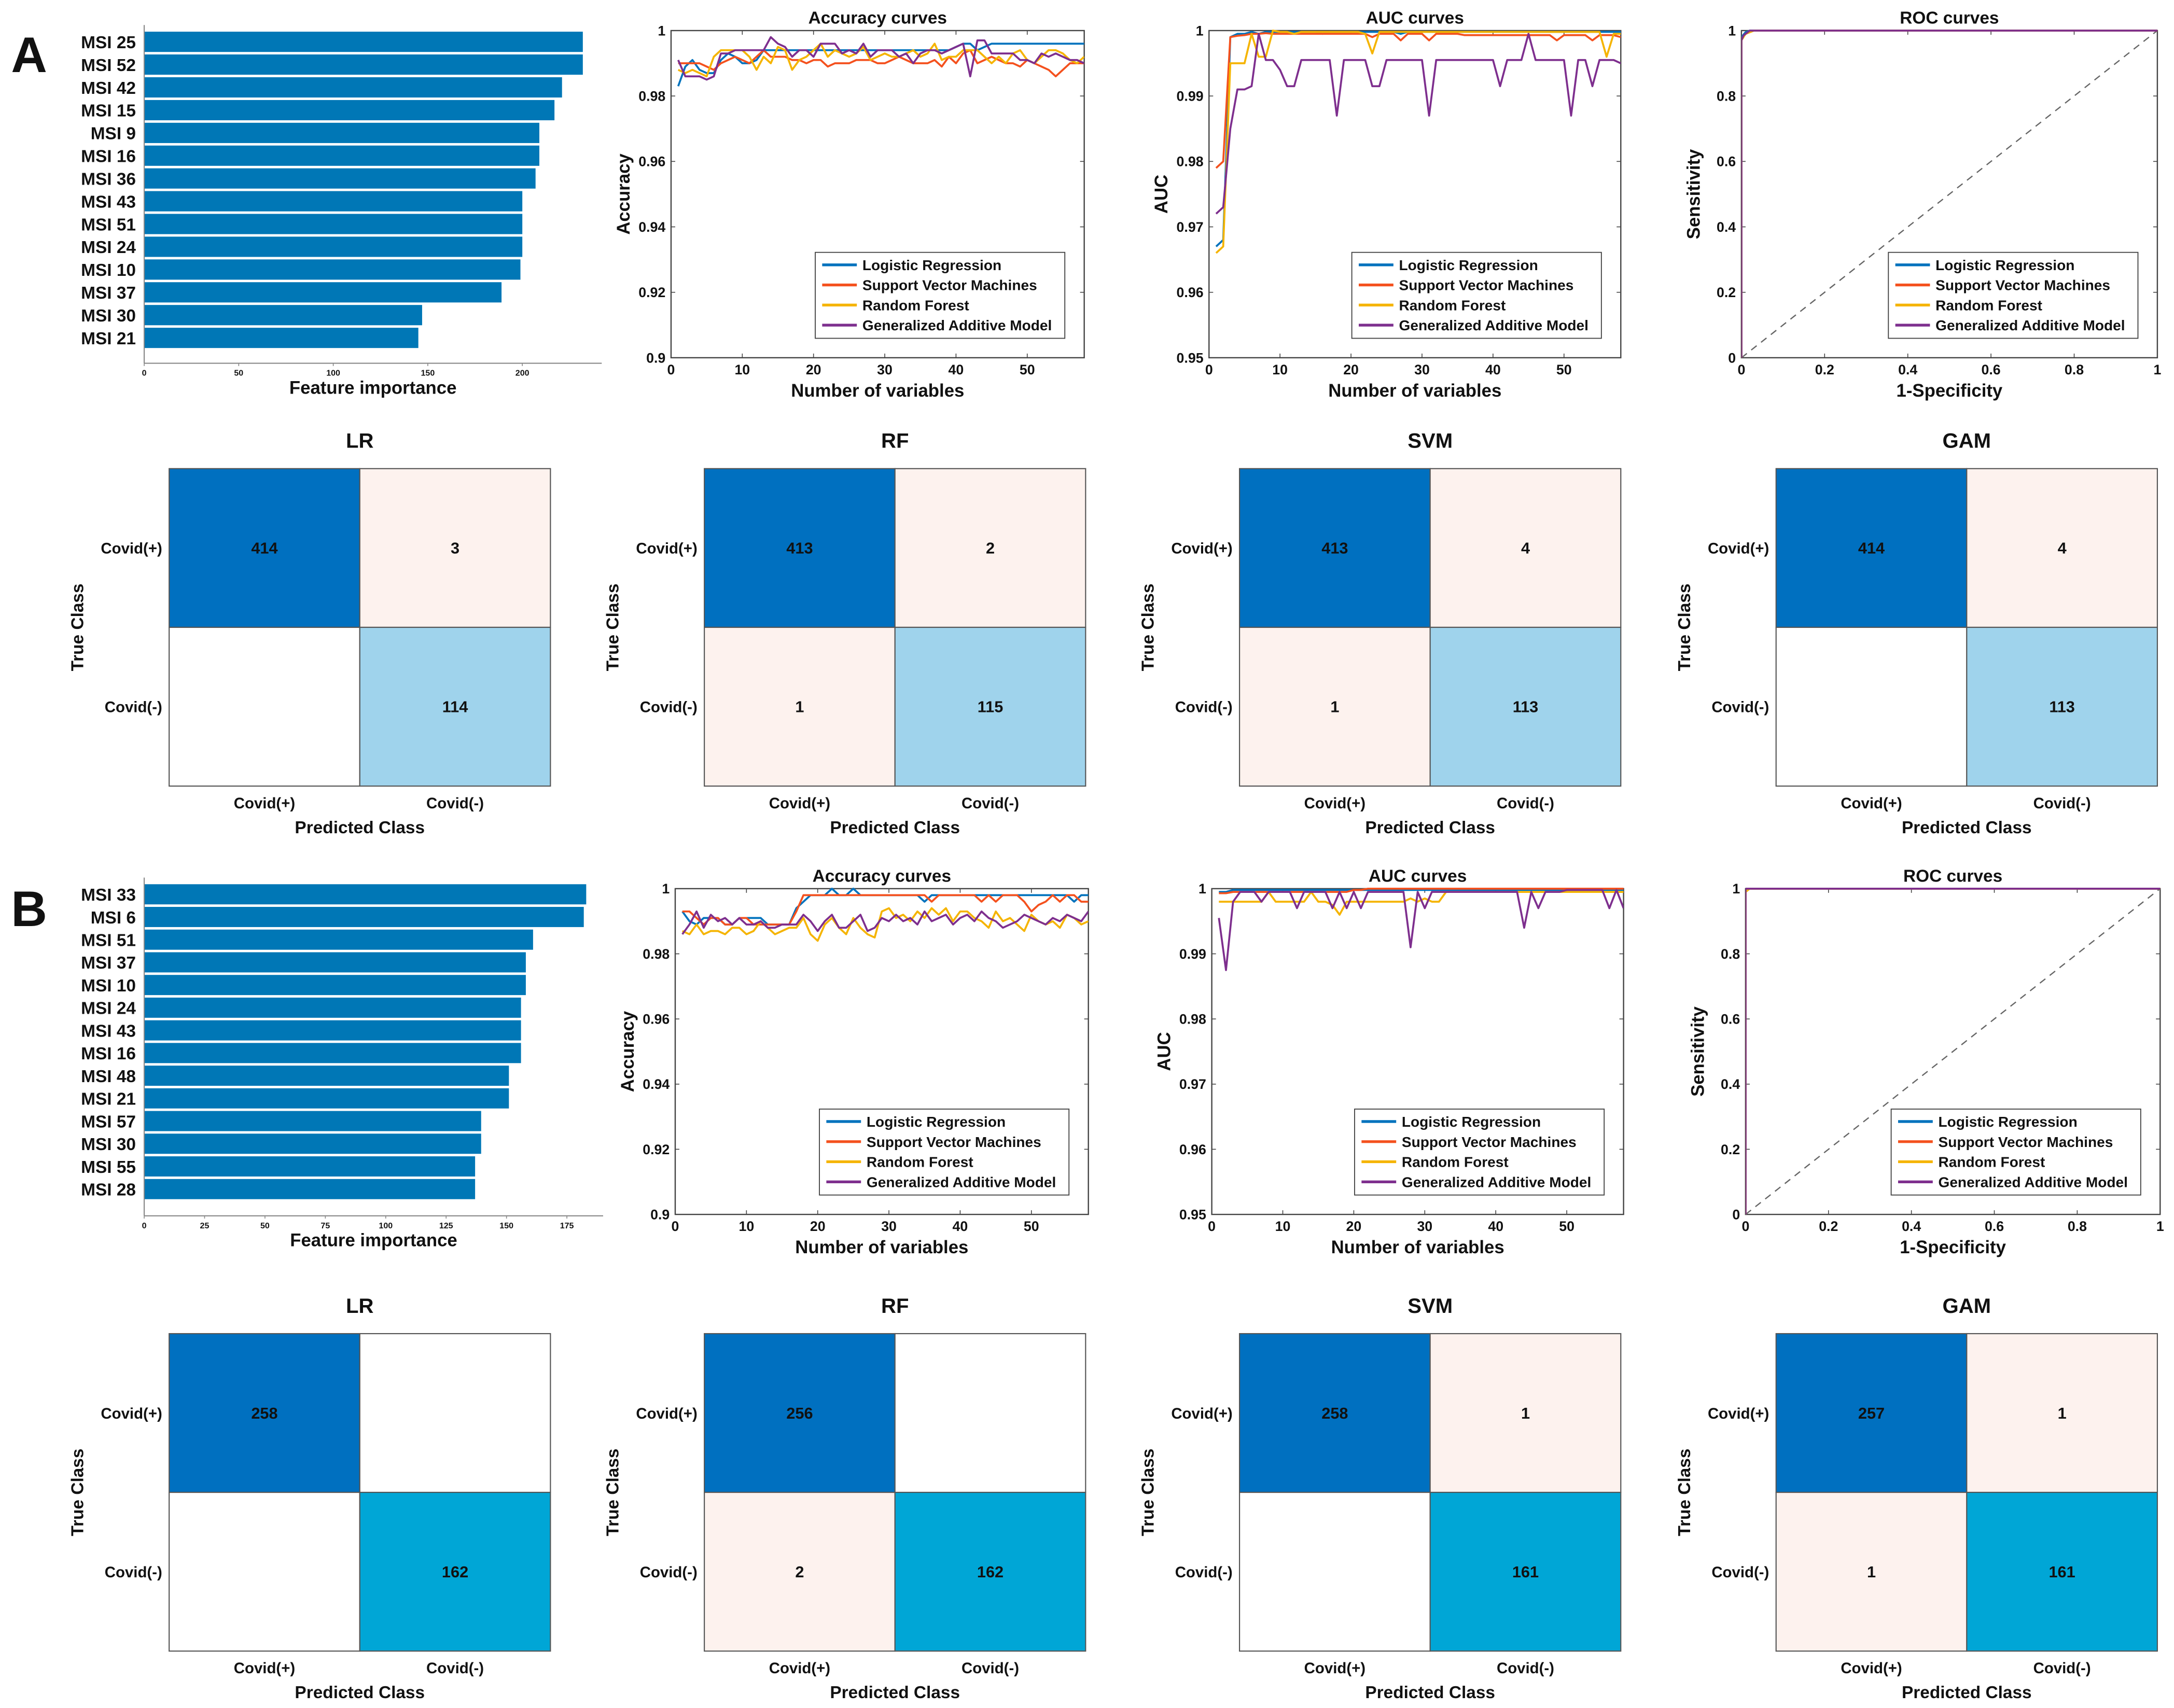 This screenshot has height=1708, width=2174. What do you see at coordinates (522, 373) in the screenshot?
I see `x-tick-label: 200` at bounding box center [522, 373].